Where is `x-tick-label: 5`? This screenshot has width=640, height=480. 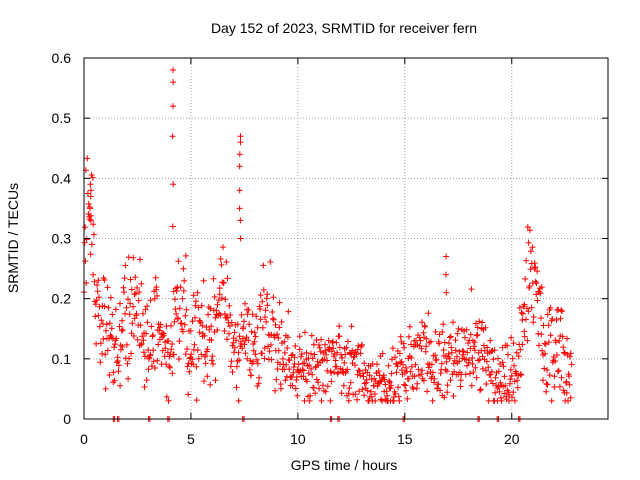 x-tick-label: 5 is located at coordinates (191, 439).